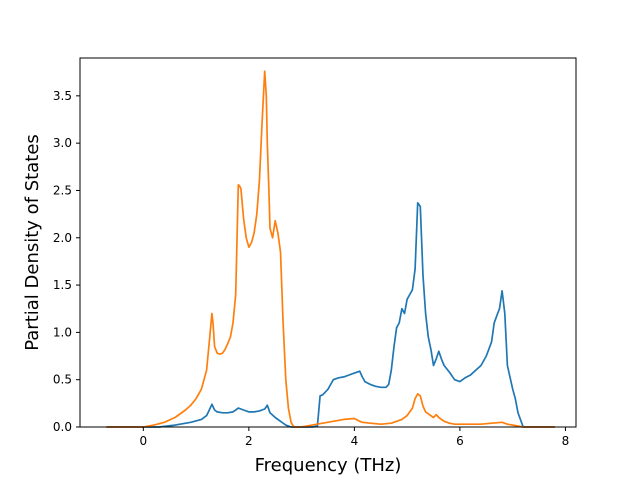 Image resolution: width=640 pixels, height=480 pixels. What do you see at coordinates (62, 238) in the screenshot?
I see `y-tick-label: 2.0` at bounding box center [62, 238].